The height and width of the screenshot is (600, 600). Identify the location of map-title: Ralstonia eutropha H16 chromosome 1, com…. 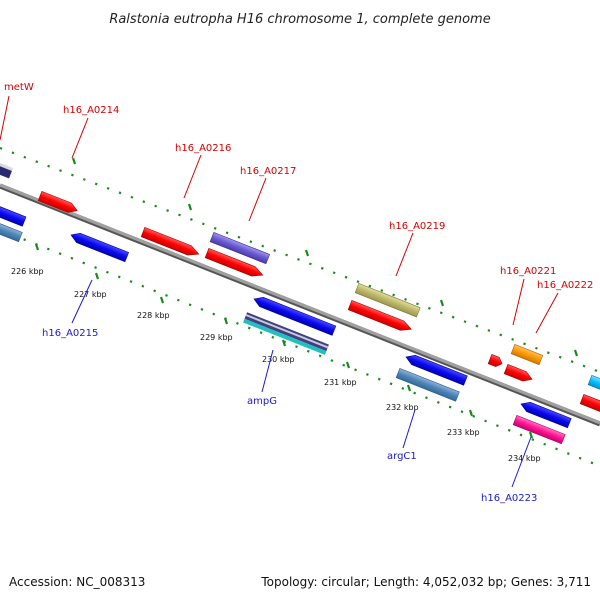
(299, 19).